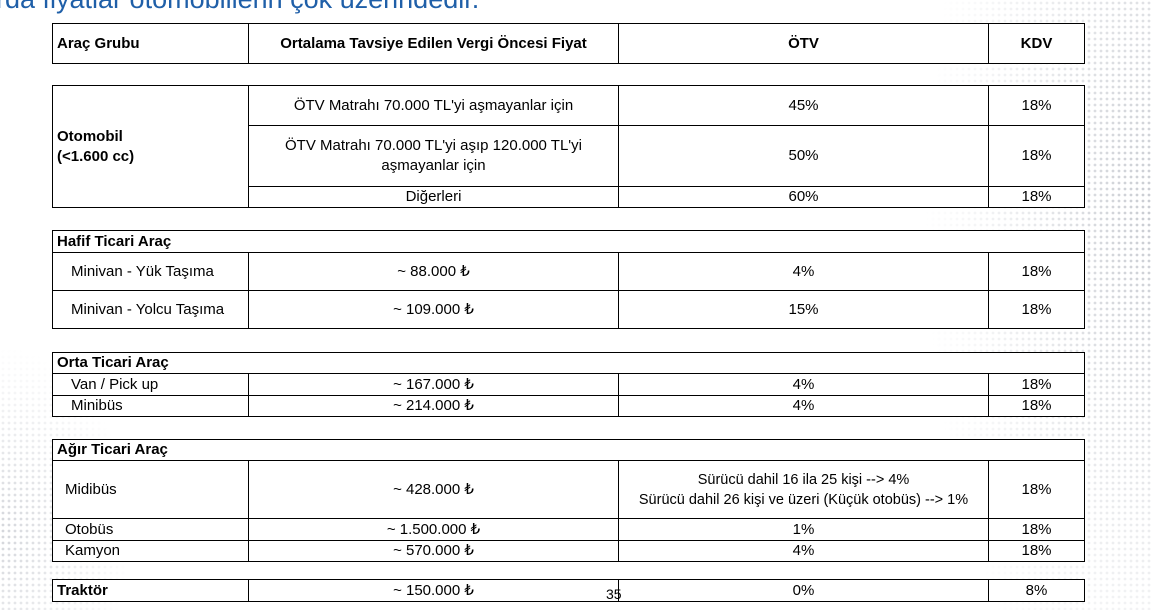 This screenshot has width=1151, height=610. I want to click on hafif-row1-name: Minivan - Yük Taşıma, so click(150, 271).